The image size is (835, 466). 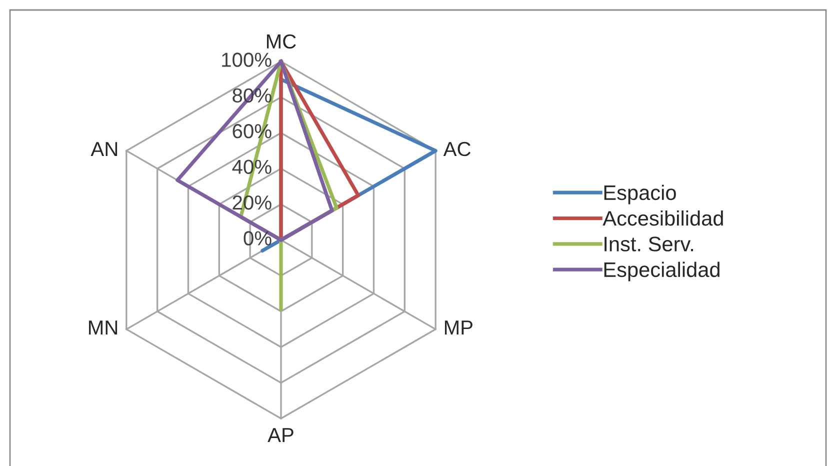 What do you see at coordinates (457, 149) in the screenshot?
I see `spoke-label: AC` at bounding box center [457, 149].